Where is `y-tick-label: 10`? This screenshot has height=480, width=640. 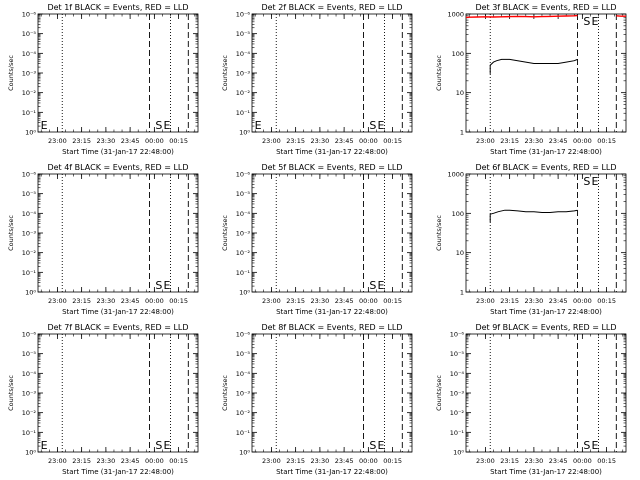 y-tick-label: 10 is located at coordinates (460, 93).